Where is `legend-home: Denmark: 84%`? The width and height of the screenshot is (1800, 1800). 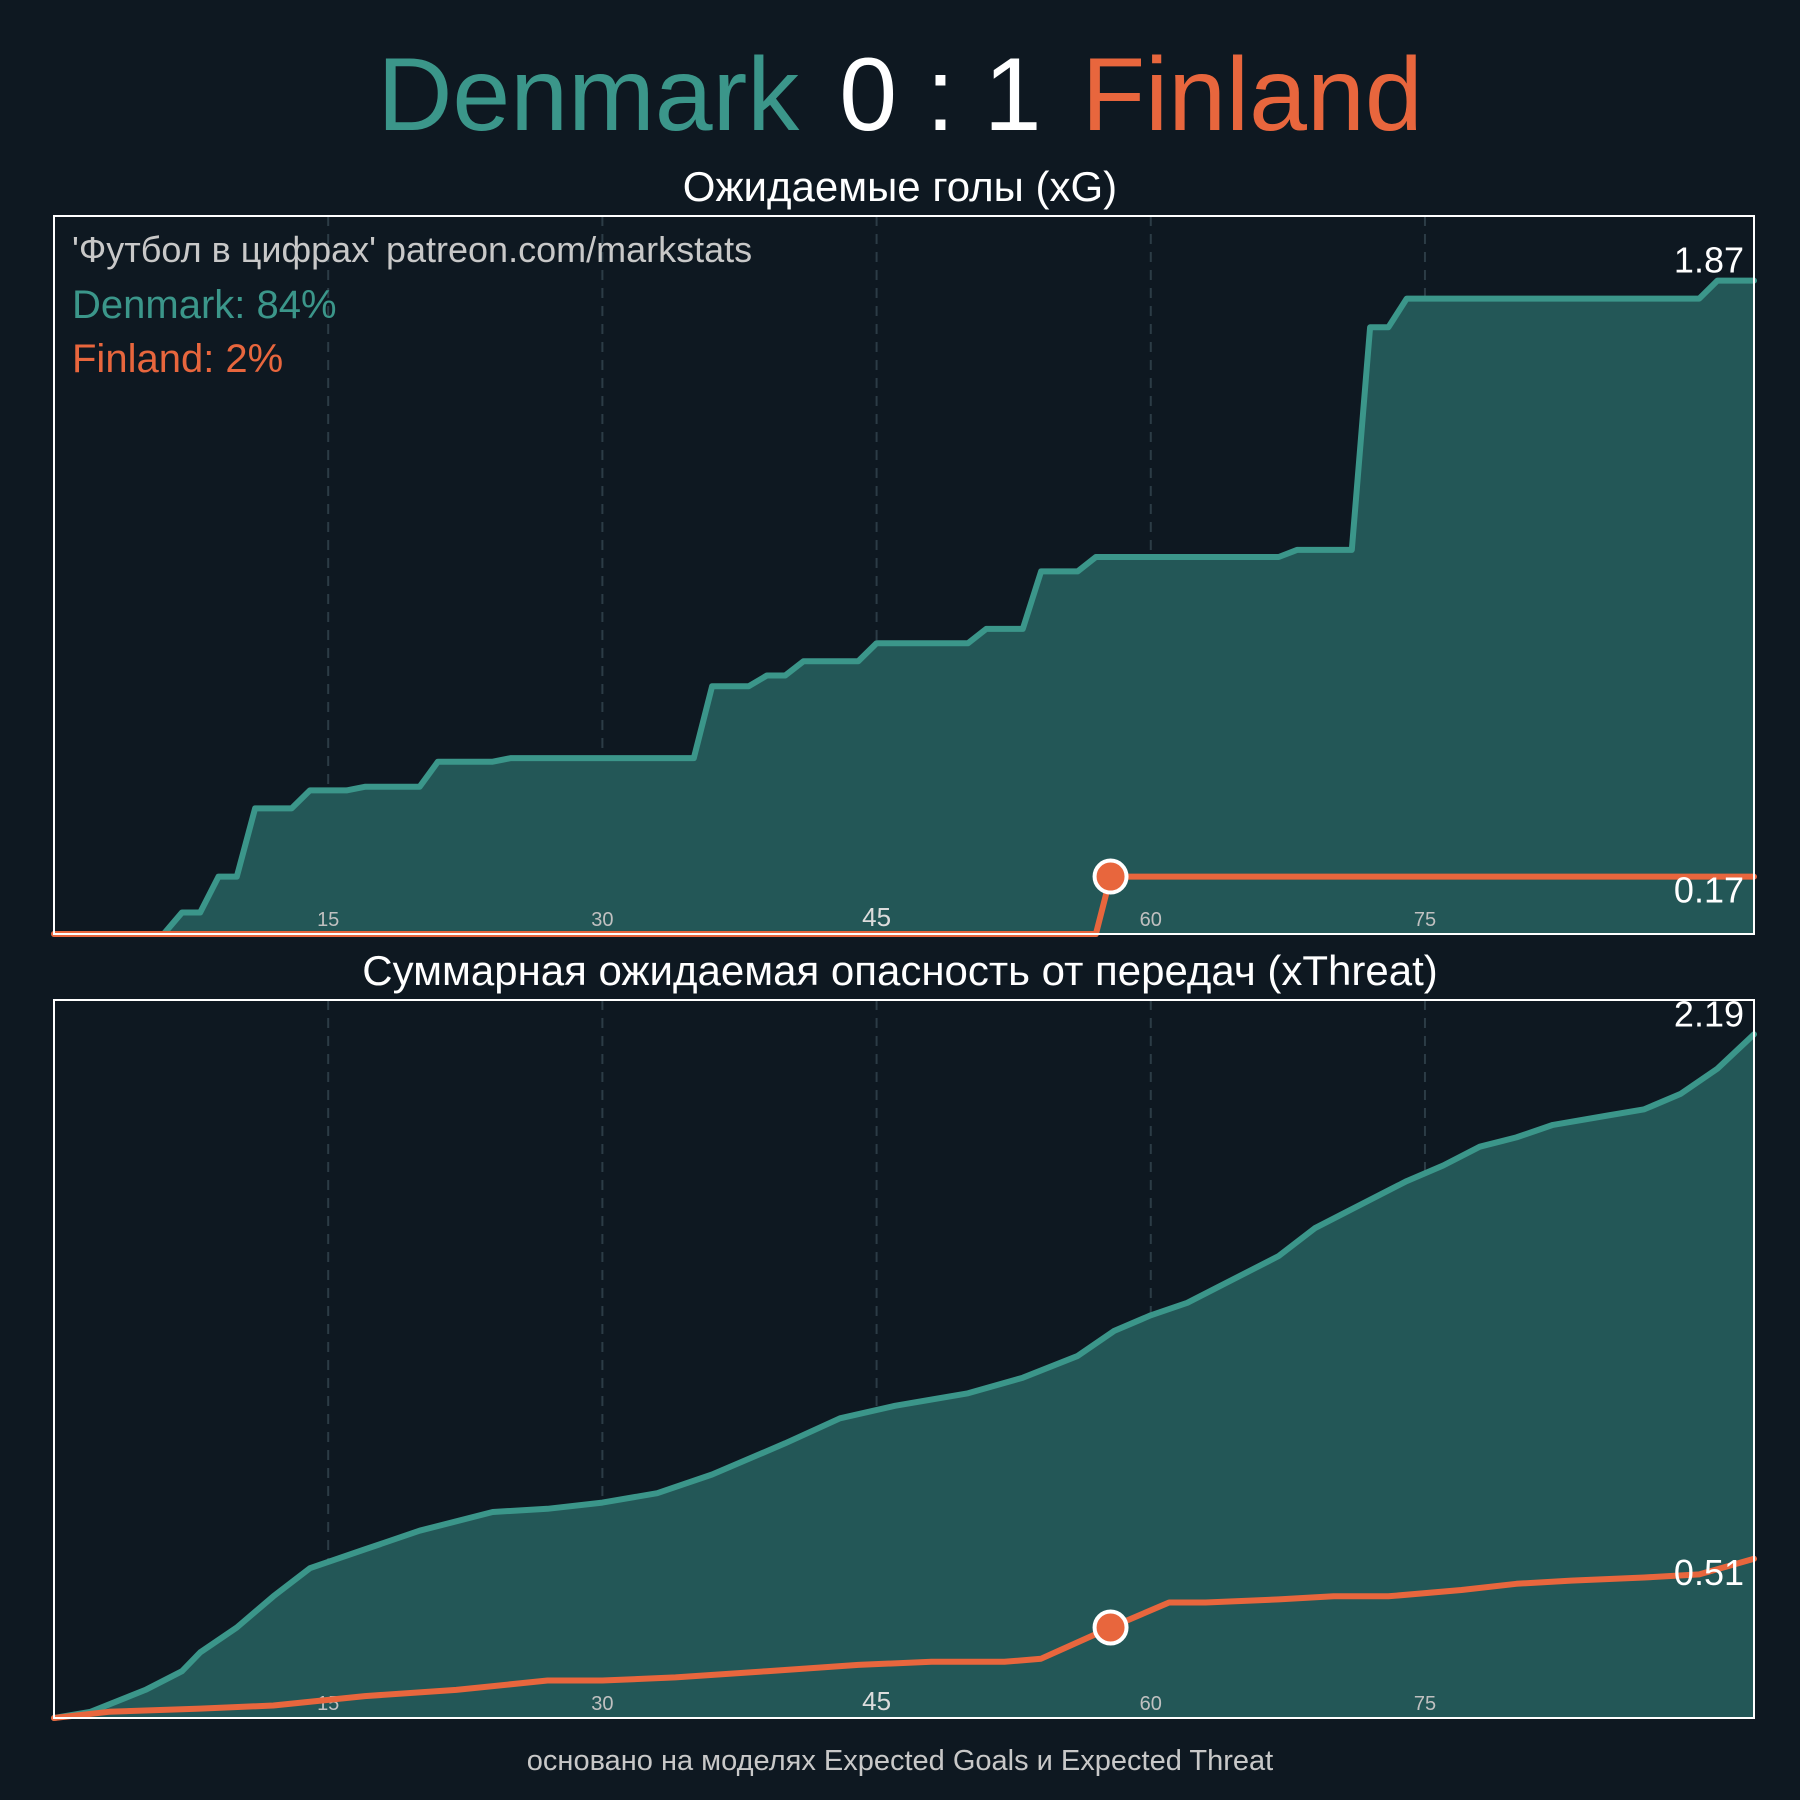 legend-home: Denmark: 84% is located at coordinates (204, 305).